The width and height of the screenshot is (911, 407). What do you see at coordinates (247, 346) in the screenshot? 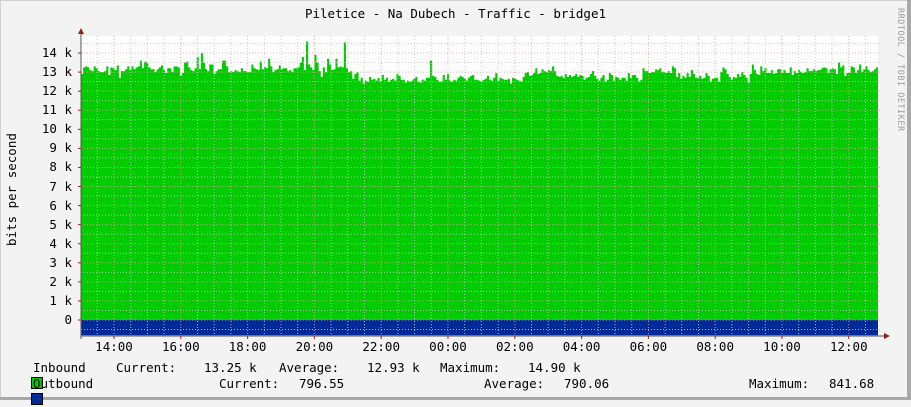
I see `x-tick-label: 18:00` at bounding box center [247, 346].